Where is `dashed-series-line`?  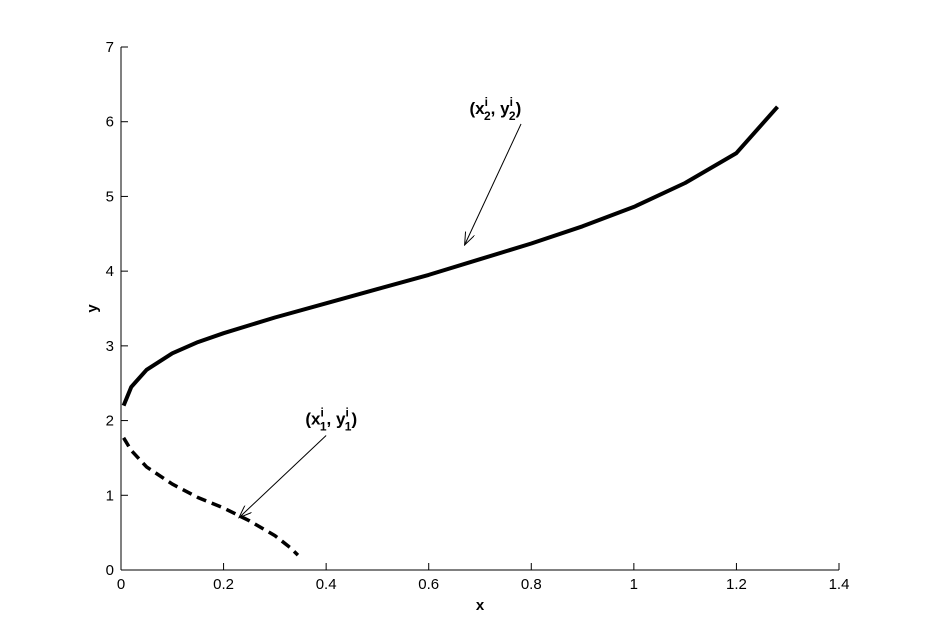
dashed-series-line is located at coordinates (211, 496).